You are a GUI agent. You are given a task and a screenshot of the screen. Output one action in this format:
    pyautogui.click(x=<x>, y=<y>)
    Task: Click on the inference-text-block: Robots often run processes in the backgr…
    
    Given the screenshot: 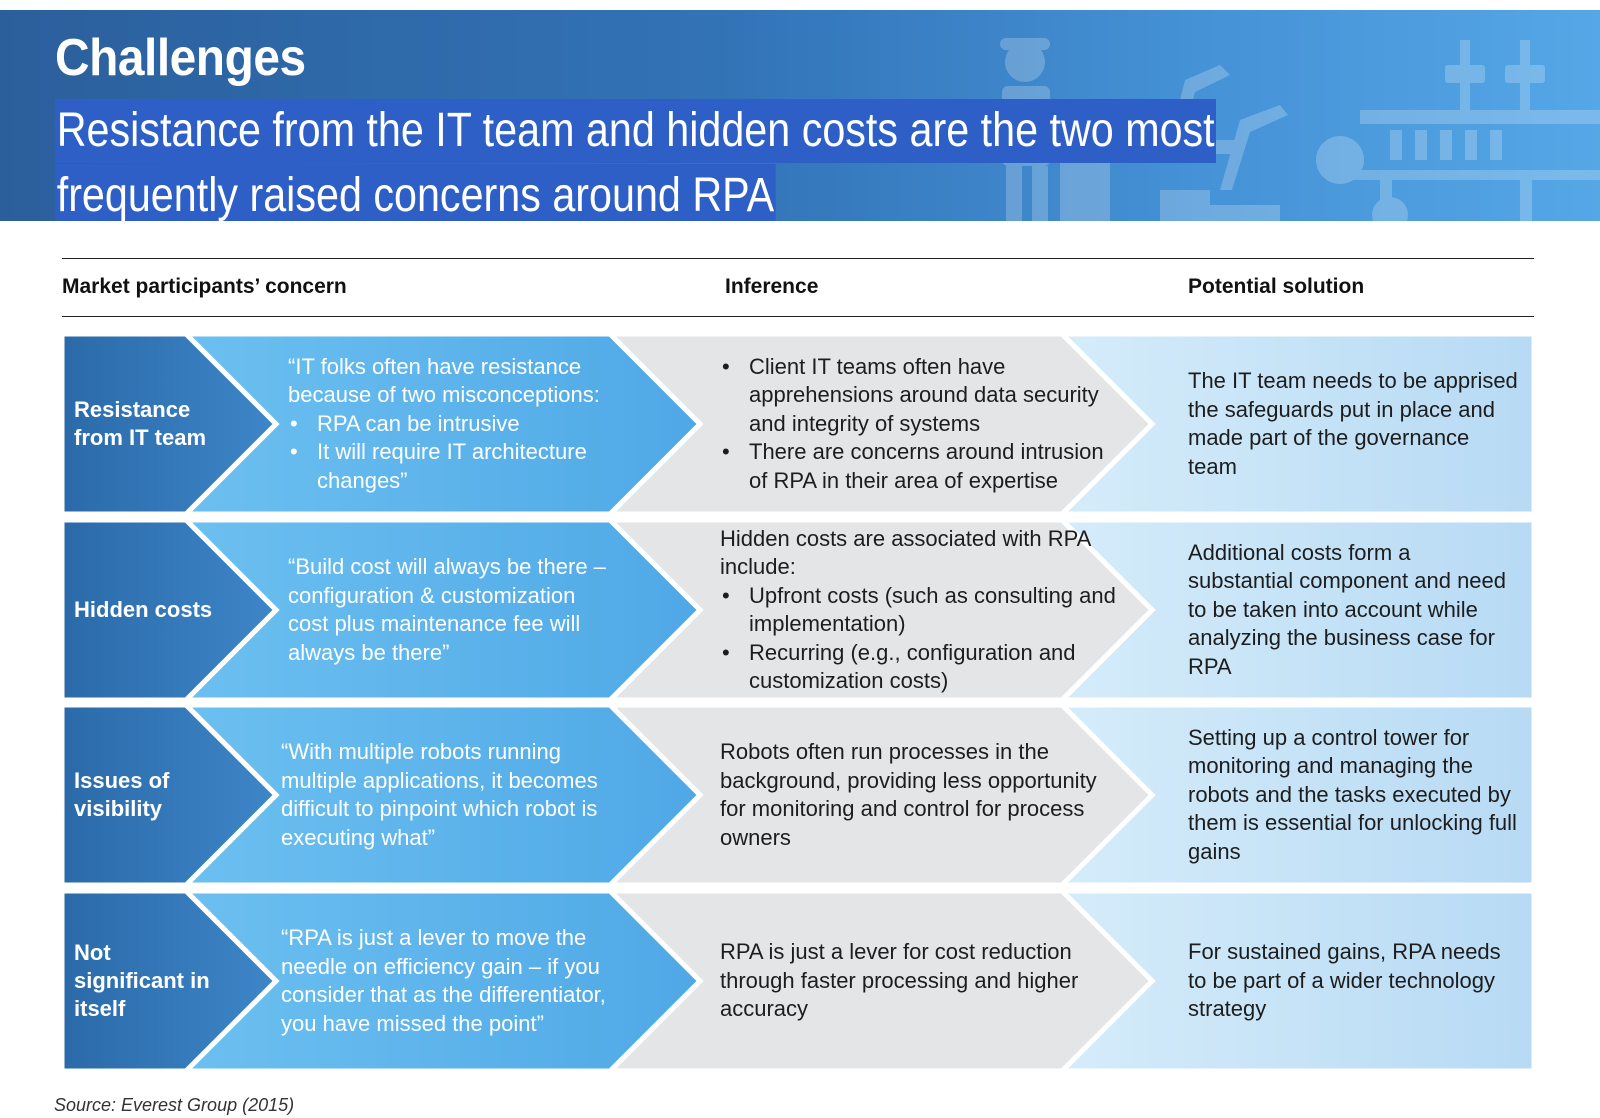 What is the action you would take?
    pyautogui.click(x=920, y=795)
    